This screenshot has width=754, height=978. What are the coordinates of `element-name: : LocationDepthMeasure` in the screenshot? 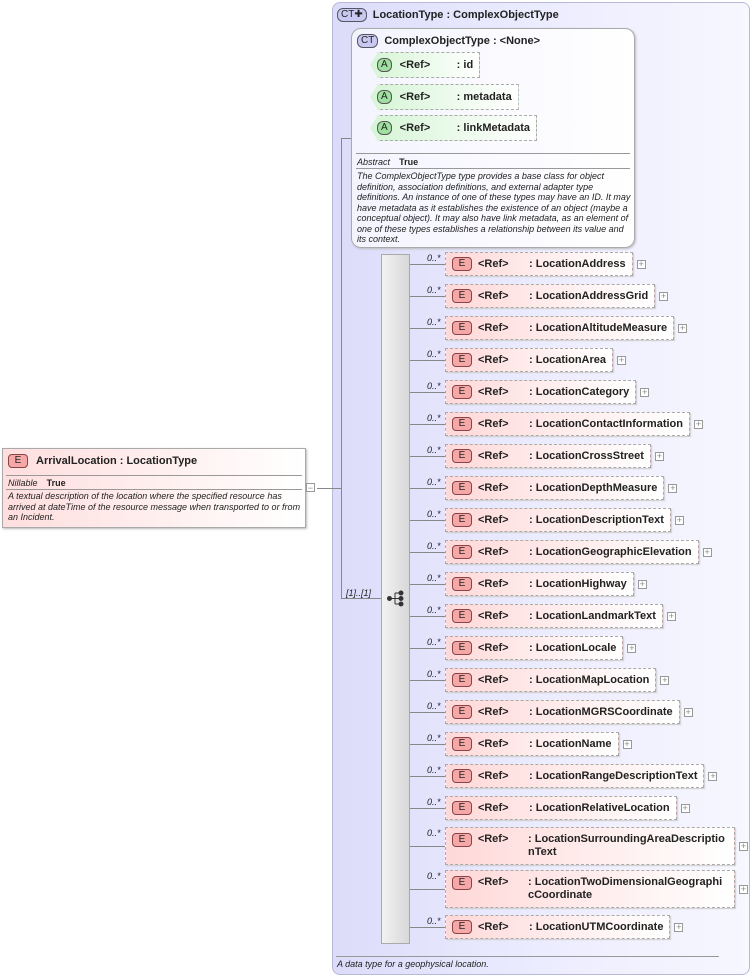 It's located at (593, 487).